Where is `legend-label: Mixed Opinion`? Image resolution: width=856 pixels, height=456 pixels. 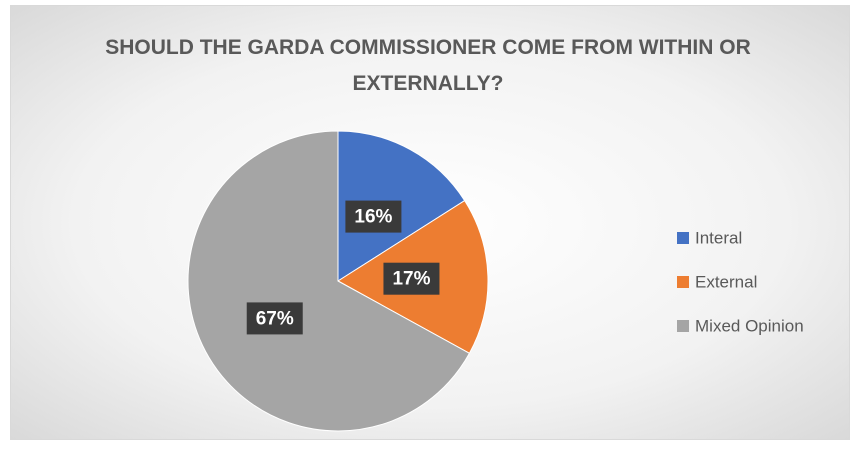 legend-label: Mixed Opinion is located at coordinates (749, 325).